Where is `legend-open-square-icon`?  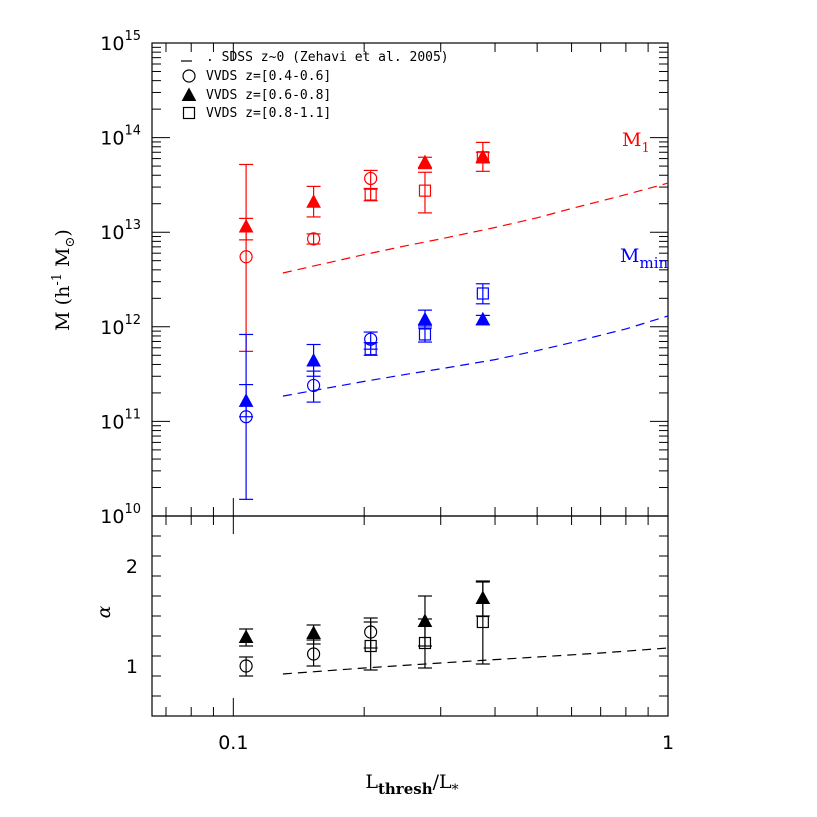 legend-open-square-icon is located at coordinates (189, 113).